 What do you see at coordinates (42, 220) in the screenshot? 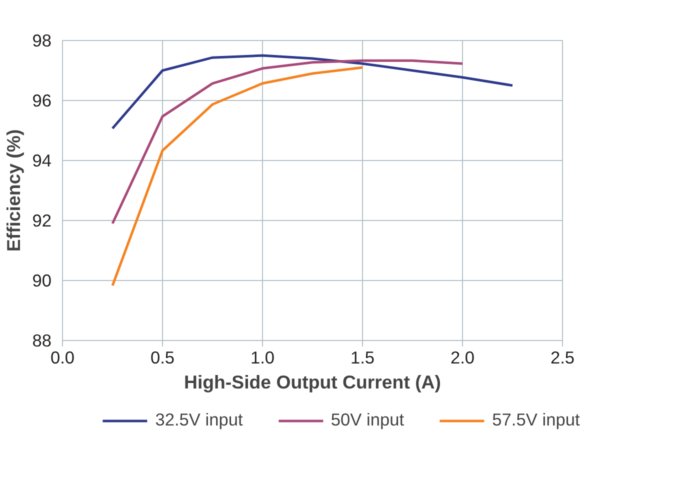
I see `y-tick-label: 92` at bounding box center [42, 220].